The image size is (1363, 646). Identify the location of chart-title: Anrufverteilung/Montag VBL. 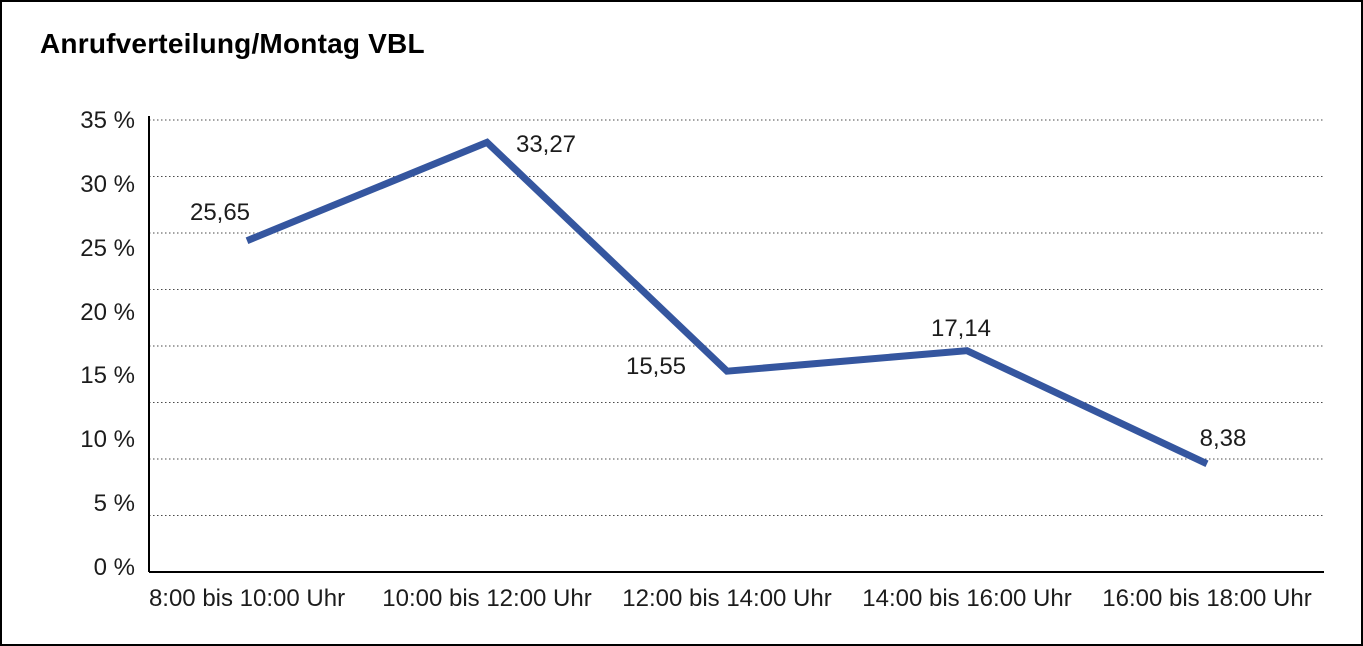
(232, 43).